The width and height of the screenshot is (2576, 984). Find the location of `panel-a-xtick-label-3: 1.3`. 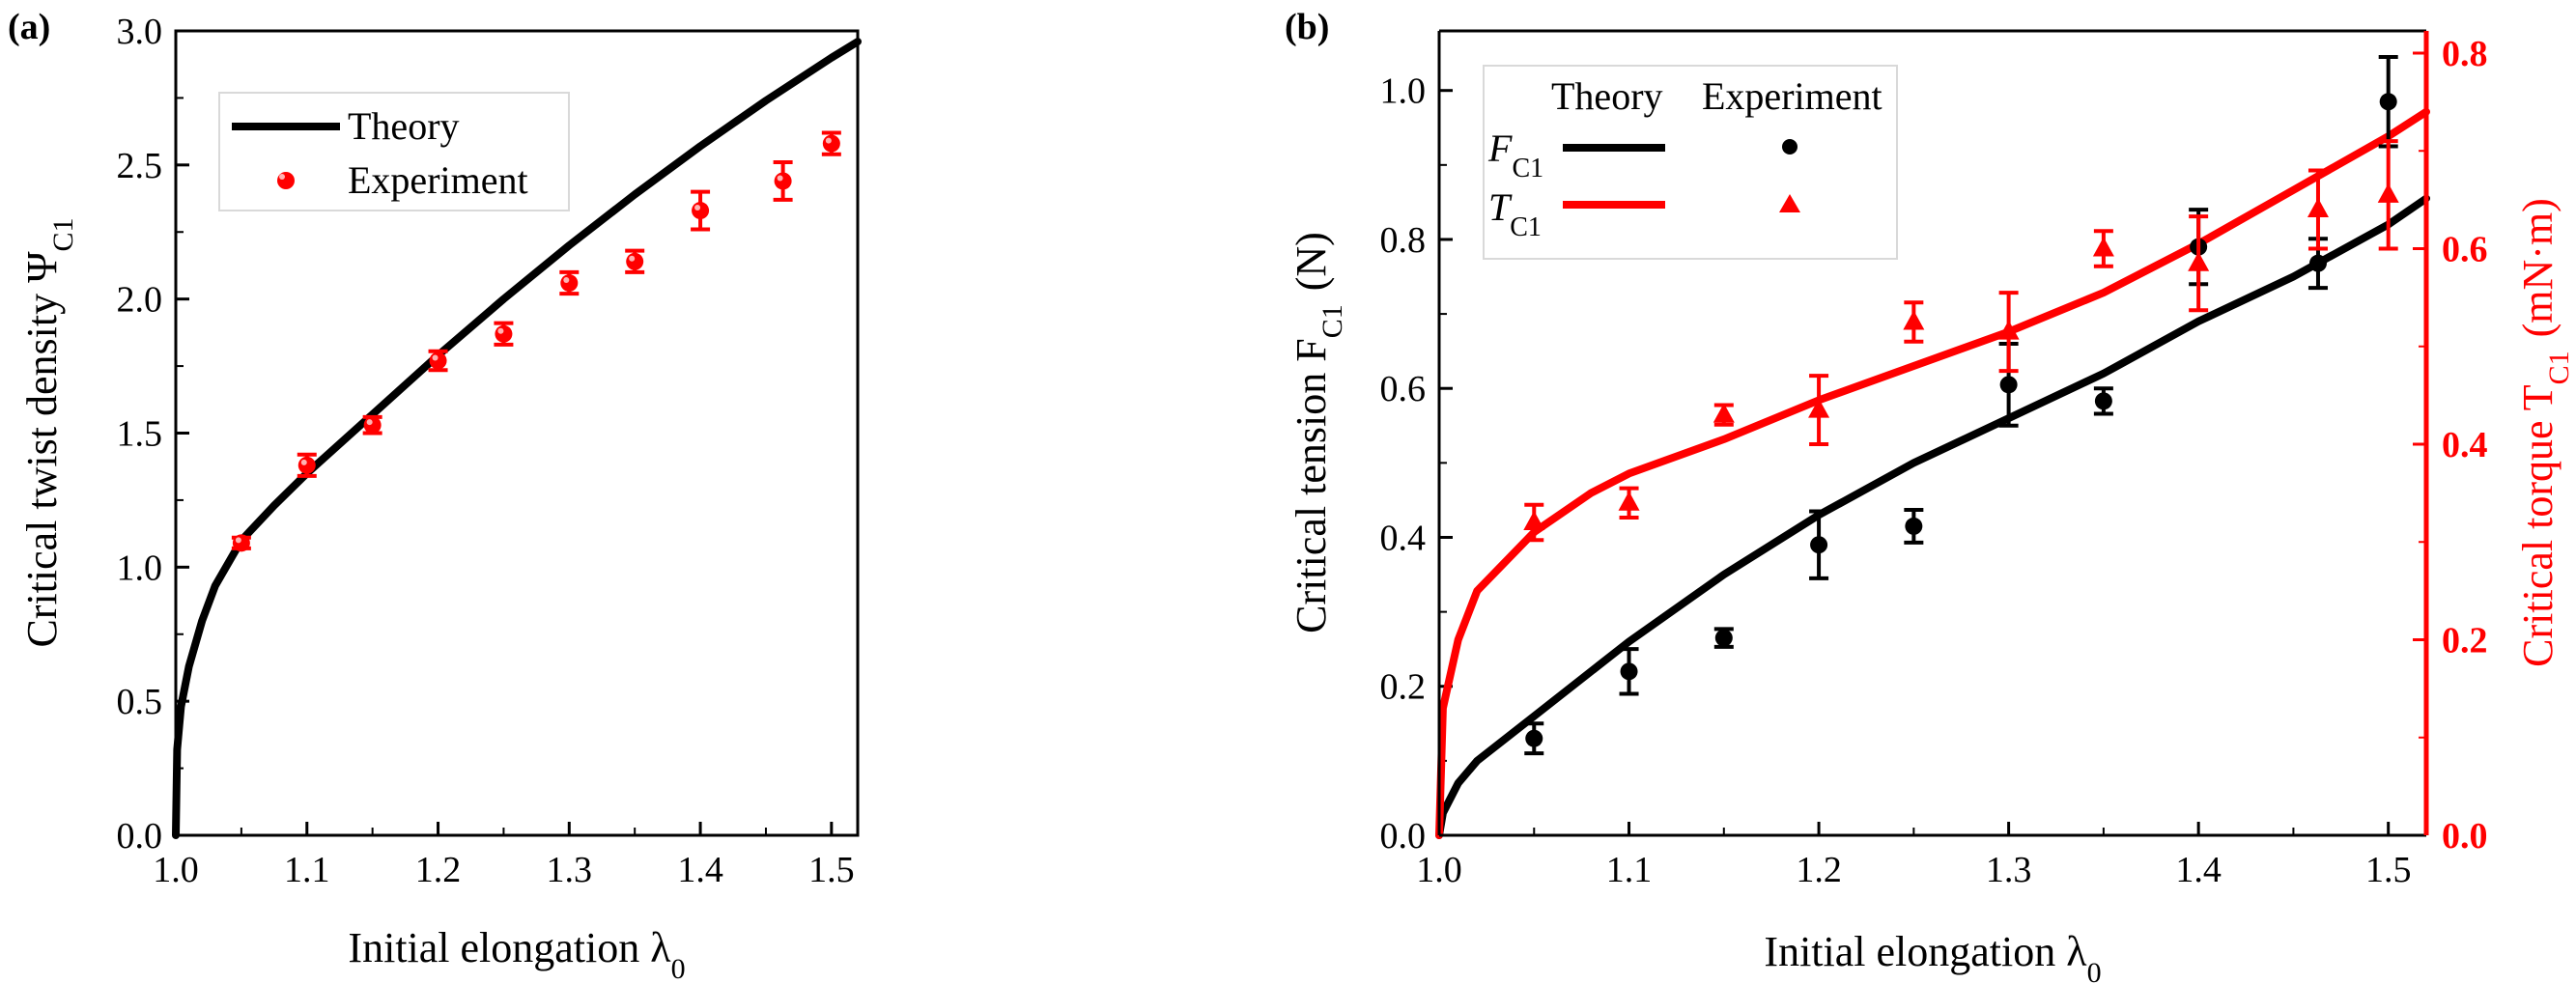

panel-a-xtick-label-3: 1.3 is located at coordinates (570, 870).